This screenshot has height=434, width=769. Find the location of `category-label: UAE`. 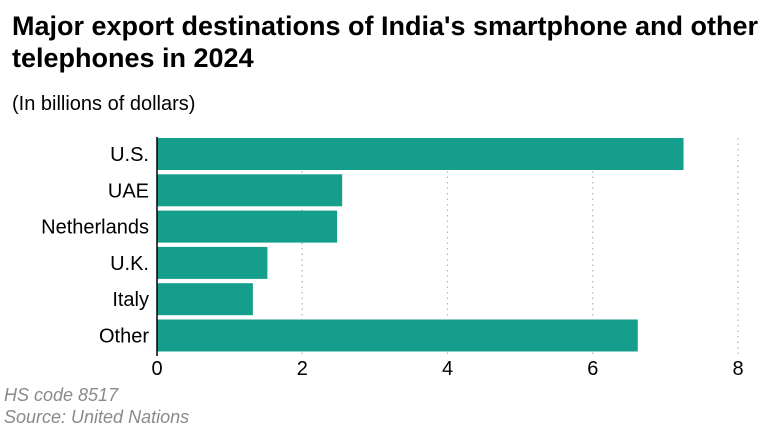

category-label: UAE is located at coordinates (128, 191).